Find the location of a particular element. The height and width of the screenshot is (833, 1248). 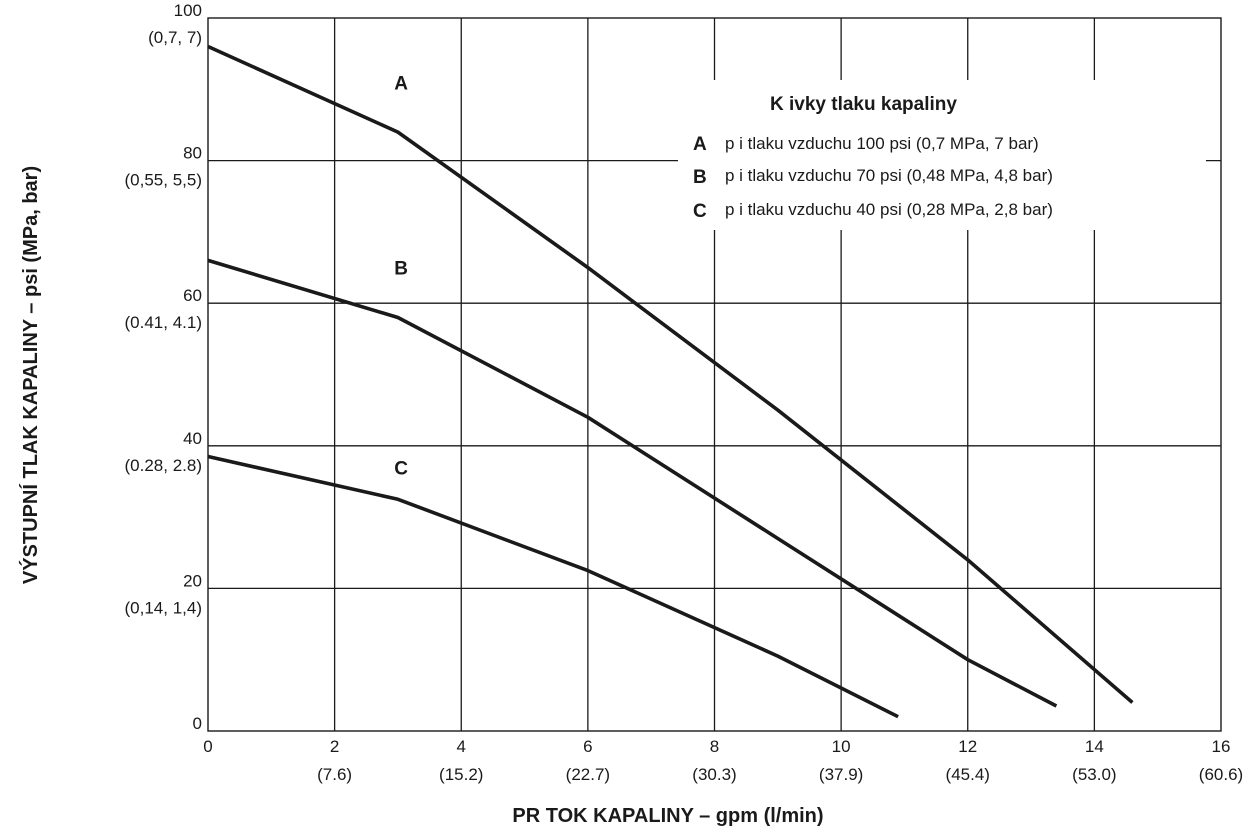

x-tick-label: 0 is located at coordinates (207, 746).